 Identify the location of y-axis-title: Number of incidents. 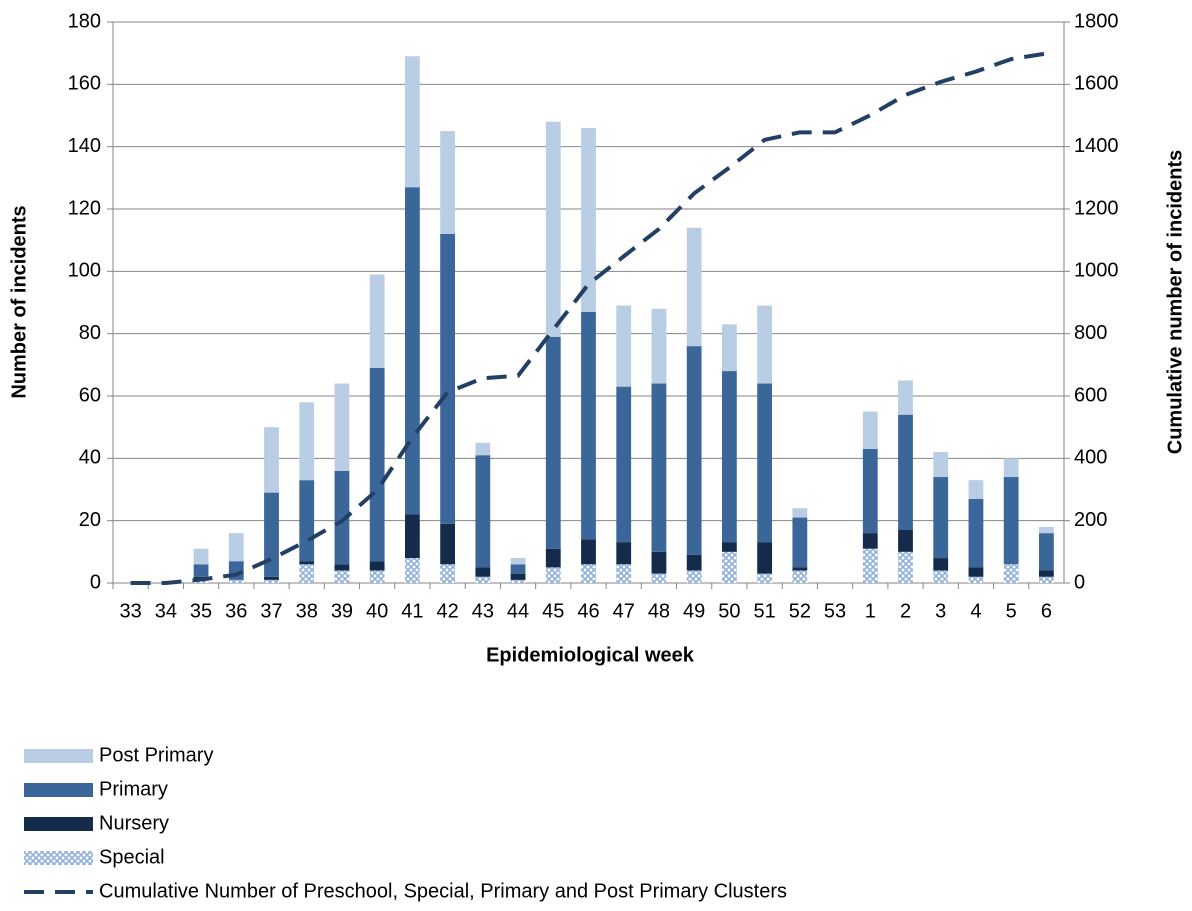
(19, 301).